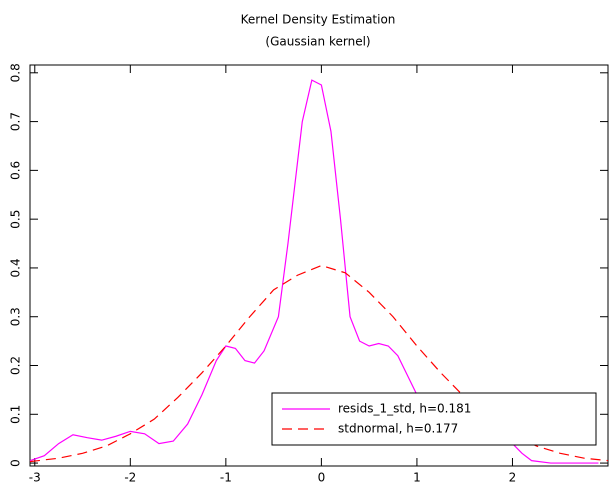  Describe the element at coordinates (16, 463) in the screenshot. I see `y-tick-label: 0` at that location.